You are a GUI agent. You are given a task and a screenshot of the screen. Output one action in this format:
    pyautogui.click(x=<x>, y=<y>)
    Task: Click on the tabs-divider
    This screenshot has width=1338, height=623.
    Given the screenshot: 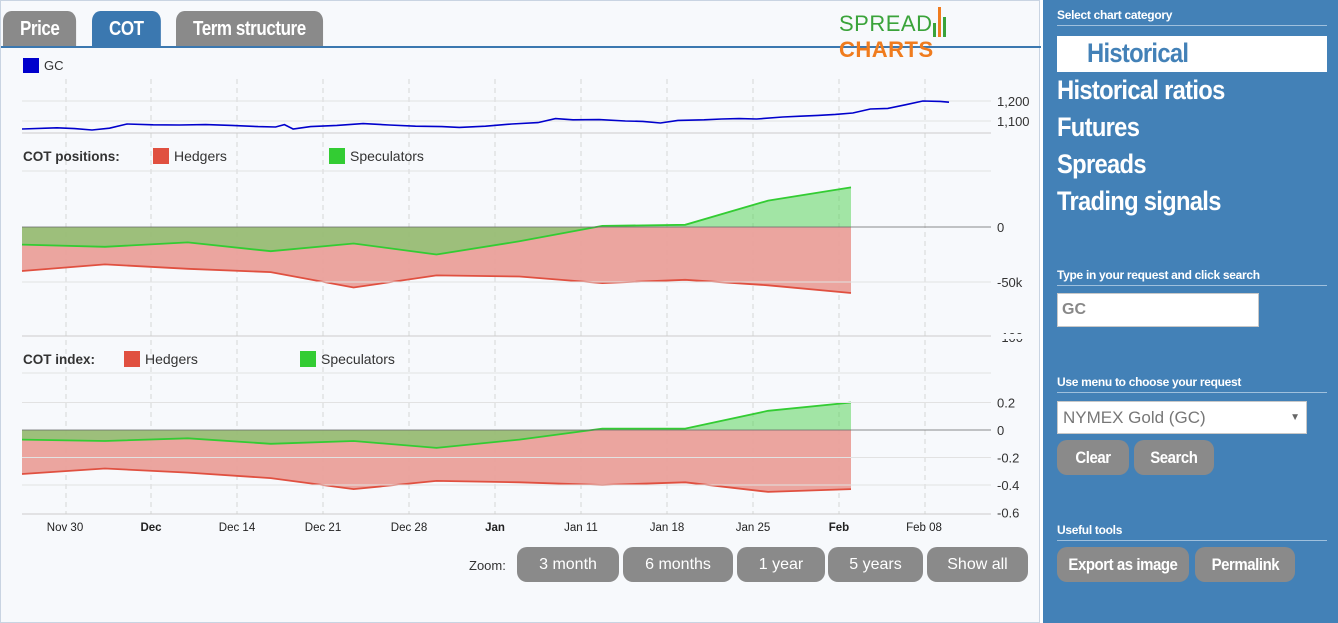 What is the action you would take?
    pyautogui.click(x=521, y=47)
    